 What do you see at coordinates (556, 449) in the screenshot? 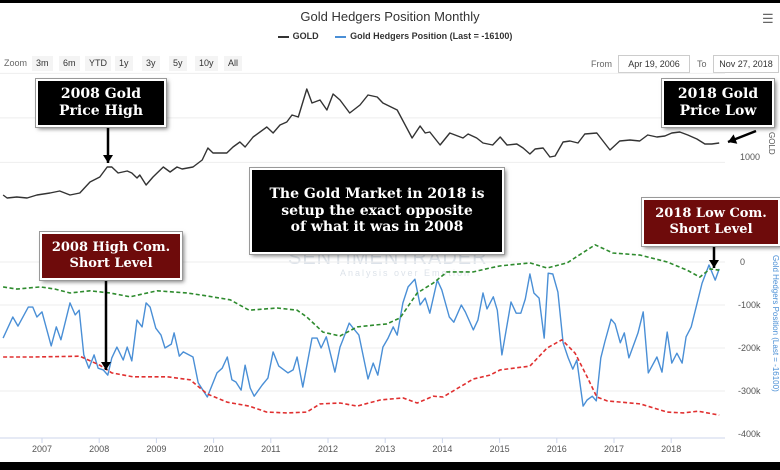
I see `x-tick-label: 2016` at bounding box center [556, 449].